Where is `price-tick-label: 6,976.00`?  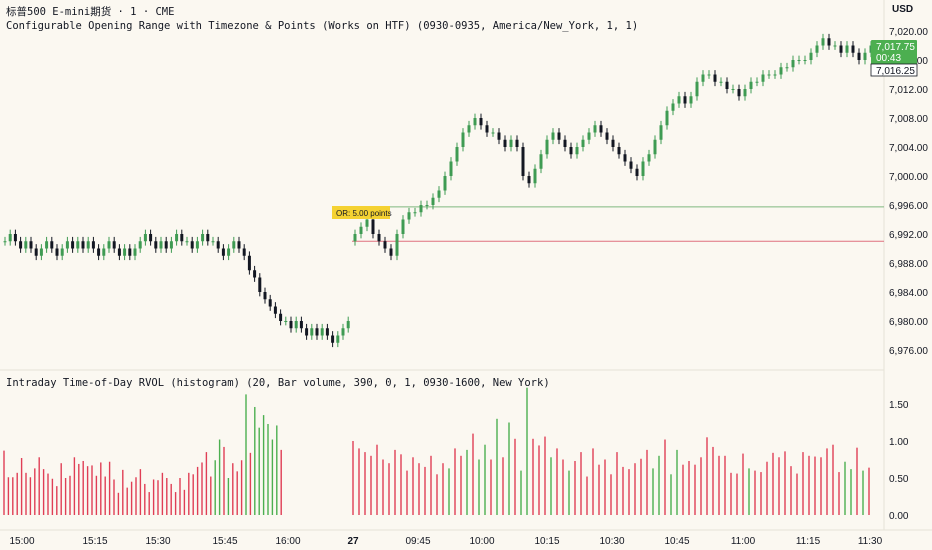
price-tick-label: 6,976.00 is located at coordinates (908, 351).